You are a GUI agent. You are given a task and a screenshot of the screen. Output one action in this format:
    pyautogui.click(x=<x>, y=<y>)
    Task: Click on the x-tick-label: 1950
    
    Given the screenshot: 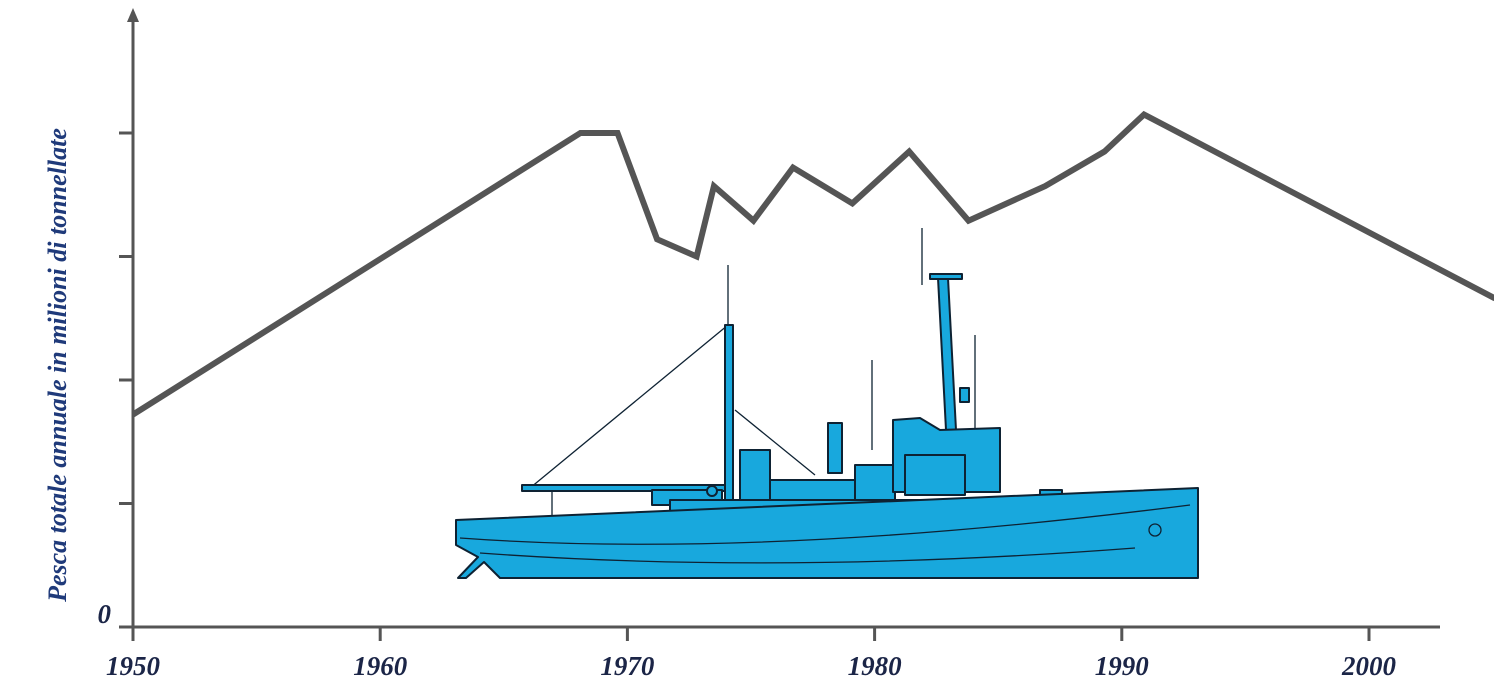 What is the action you would take?
    pyautogui.click(x=133, y=665)
    